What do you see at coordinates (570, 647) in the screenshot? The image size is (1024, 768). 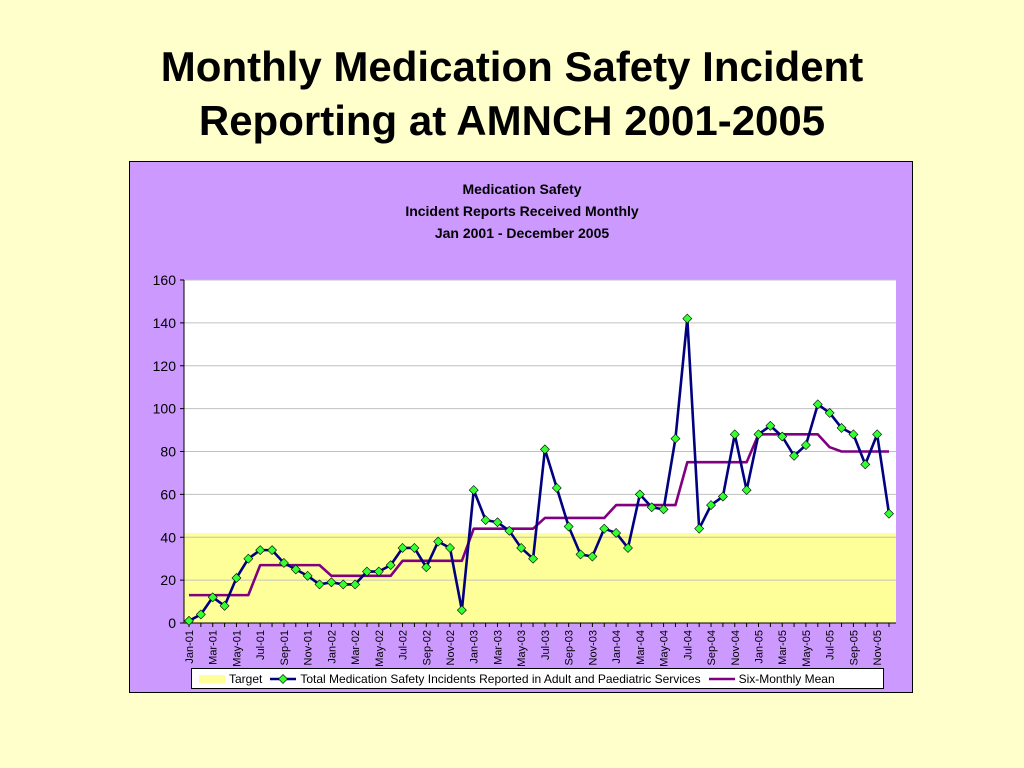 I see `x-tick-label: Sep-03` at bounding box center [570, 647].